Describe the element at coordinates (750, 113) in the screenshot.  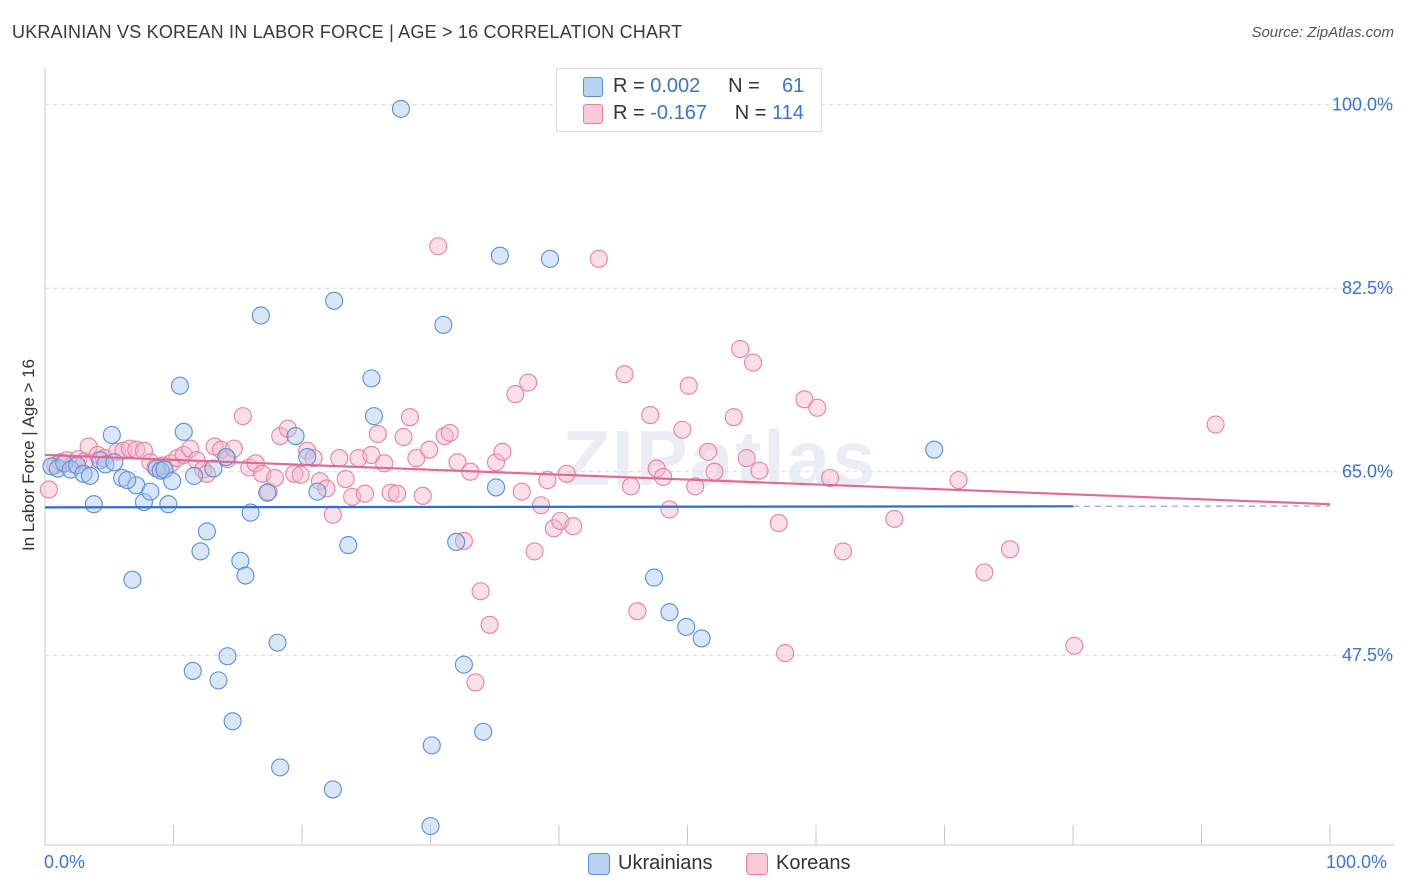
I see `legend-n-label: N =` at that location.